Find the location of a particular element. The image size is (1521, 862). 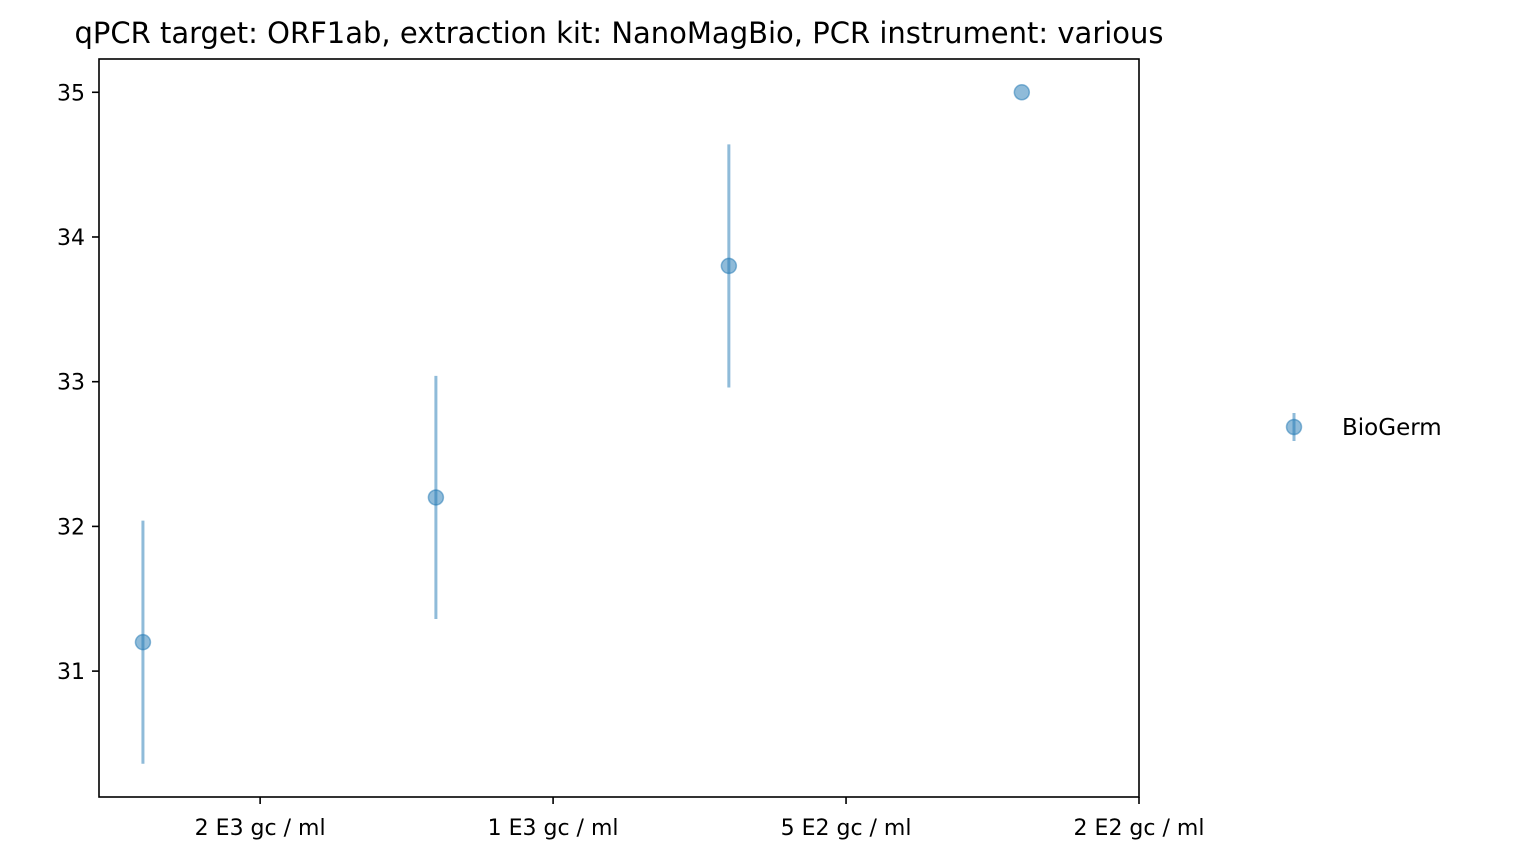

x-tick-label: 1 E3 gc / ml is located at coordinates (553, 828).